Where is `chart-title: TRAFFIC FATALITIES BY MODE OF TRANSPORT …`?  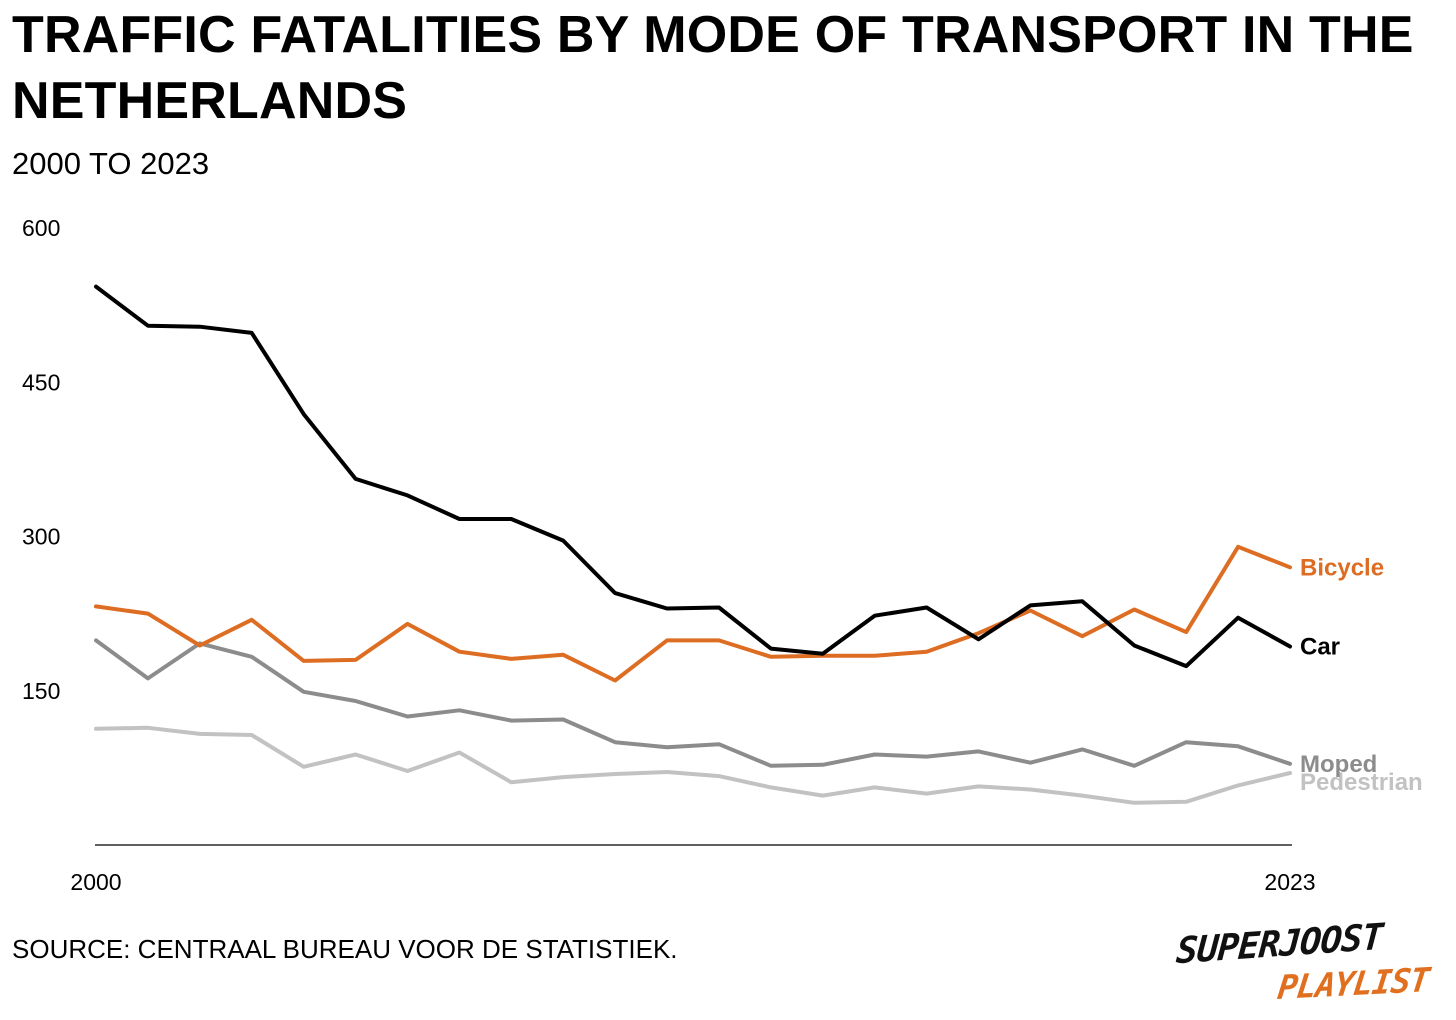 chart-title: TRAFFIC FATALITIES BY MODE OF TRANSPORT … is located at coordinates (713, 68).